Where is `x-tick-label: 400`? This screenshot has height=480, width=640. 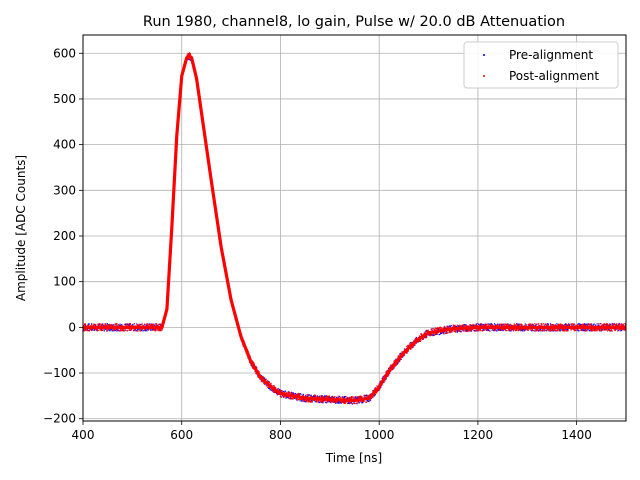
x-tick-label: 400 is located at coordinates (83, 435).